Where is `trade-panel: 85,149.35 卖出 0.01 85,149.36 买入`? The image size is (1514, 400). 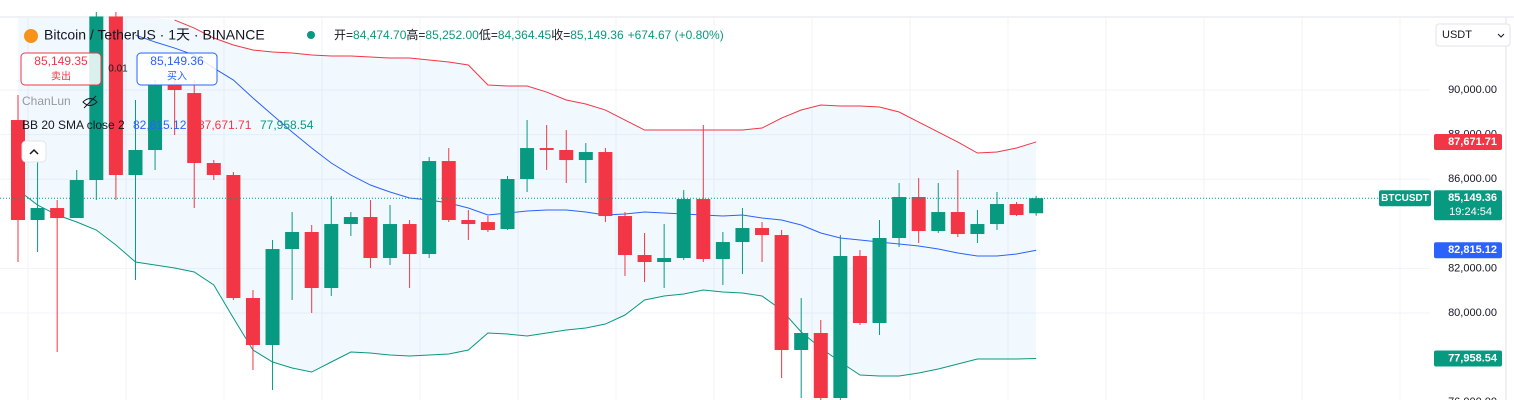
trade-panel: 85,149.35 卖出 0.01 85,149.36 买入 is located at coordinates (119, 69).